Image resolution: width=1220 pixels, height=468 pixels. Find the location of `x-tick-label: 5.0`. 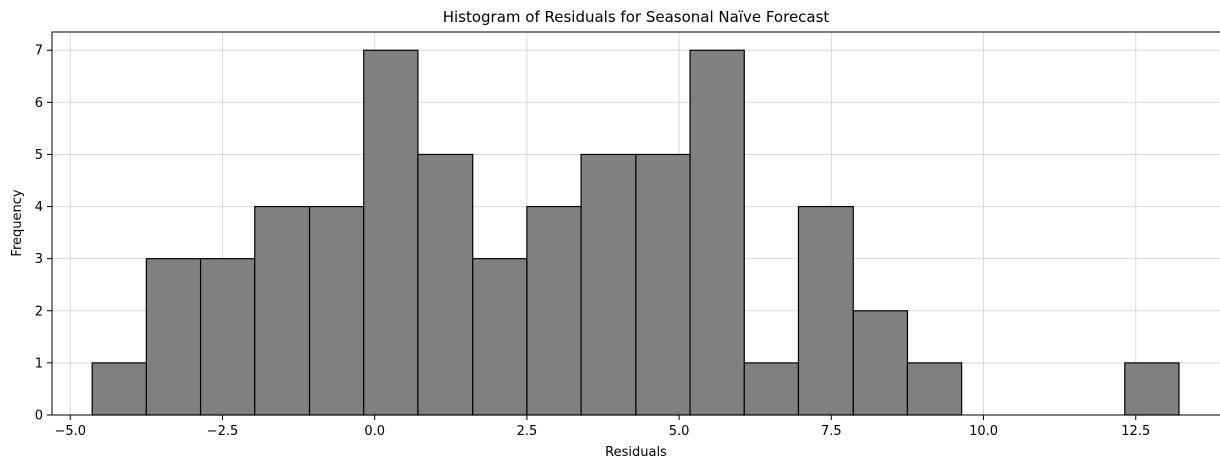

x-tick-label: 5.0 is located at coordinates (679, 431).